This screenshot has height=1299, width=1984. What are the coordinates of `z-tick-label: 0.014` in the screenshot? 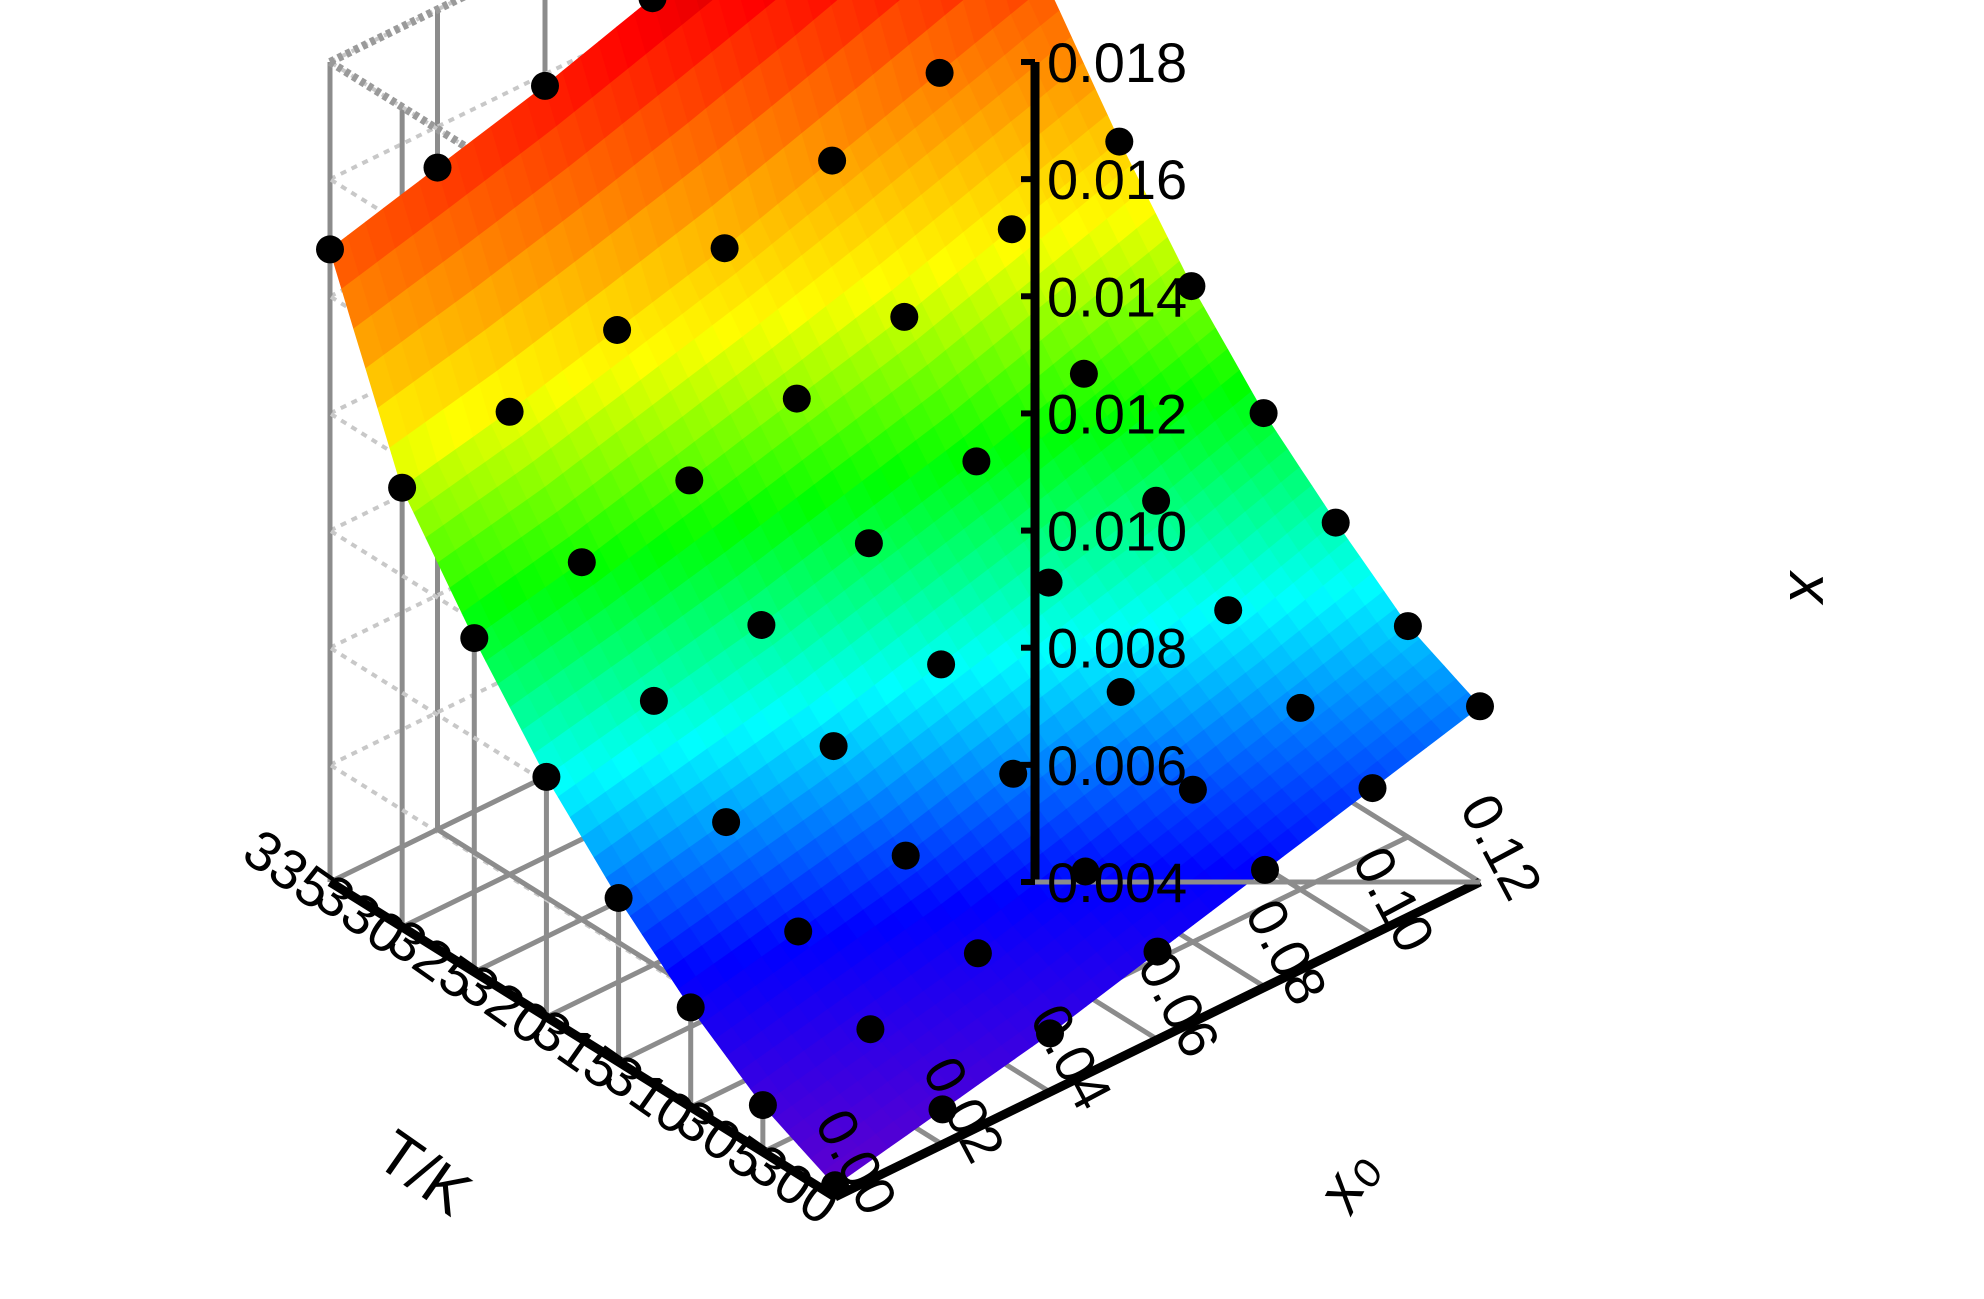 It's located at (1117, 296).